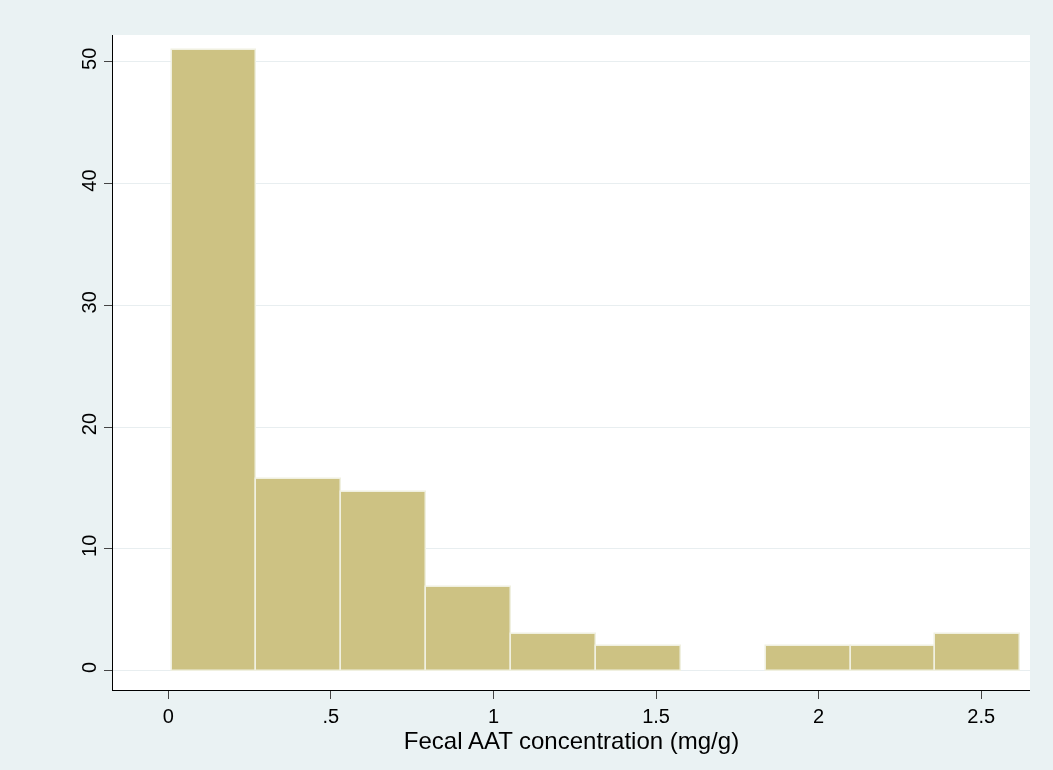  What do you see at coordinates (89, 302) in the screenshot?
I see `y-tick-label: 30` at bounding box center [89, 302].